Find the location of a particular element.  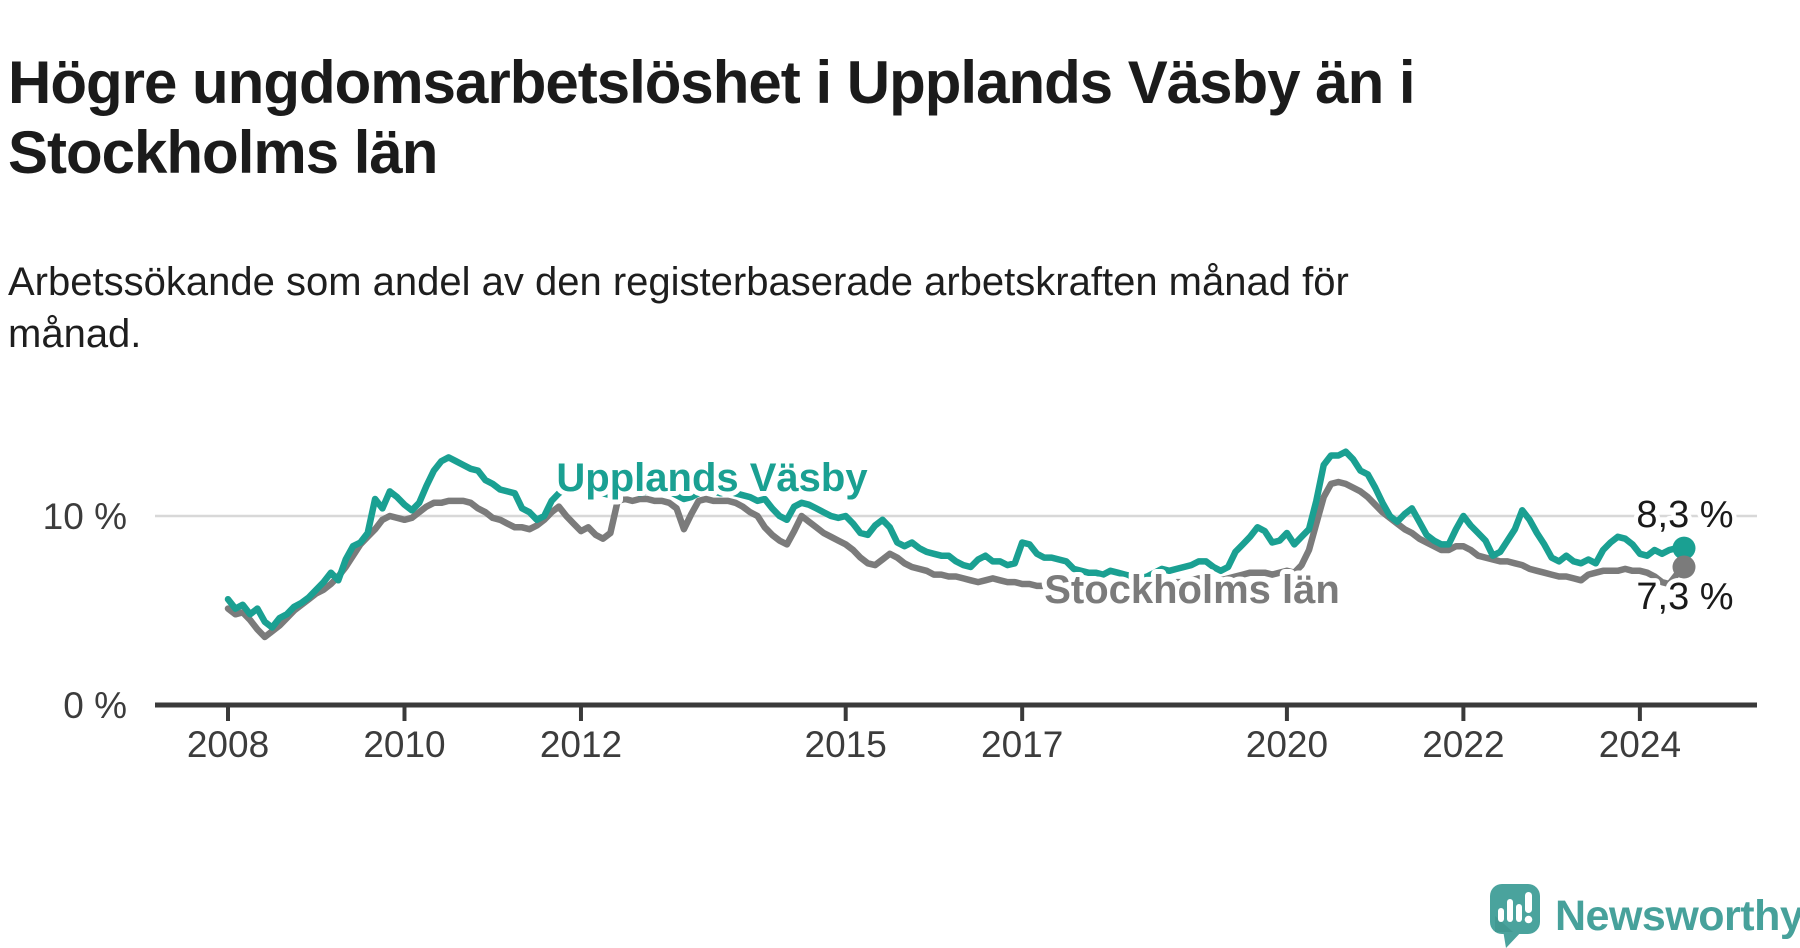

x-axis-label-2020: 2020 is located at coordinates (1287, 744).